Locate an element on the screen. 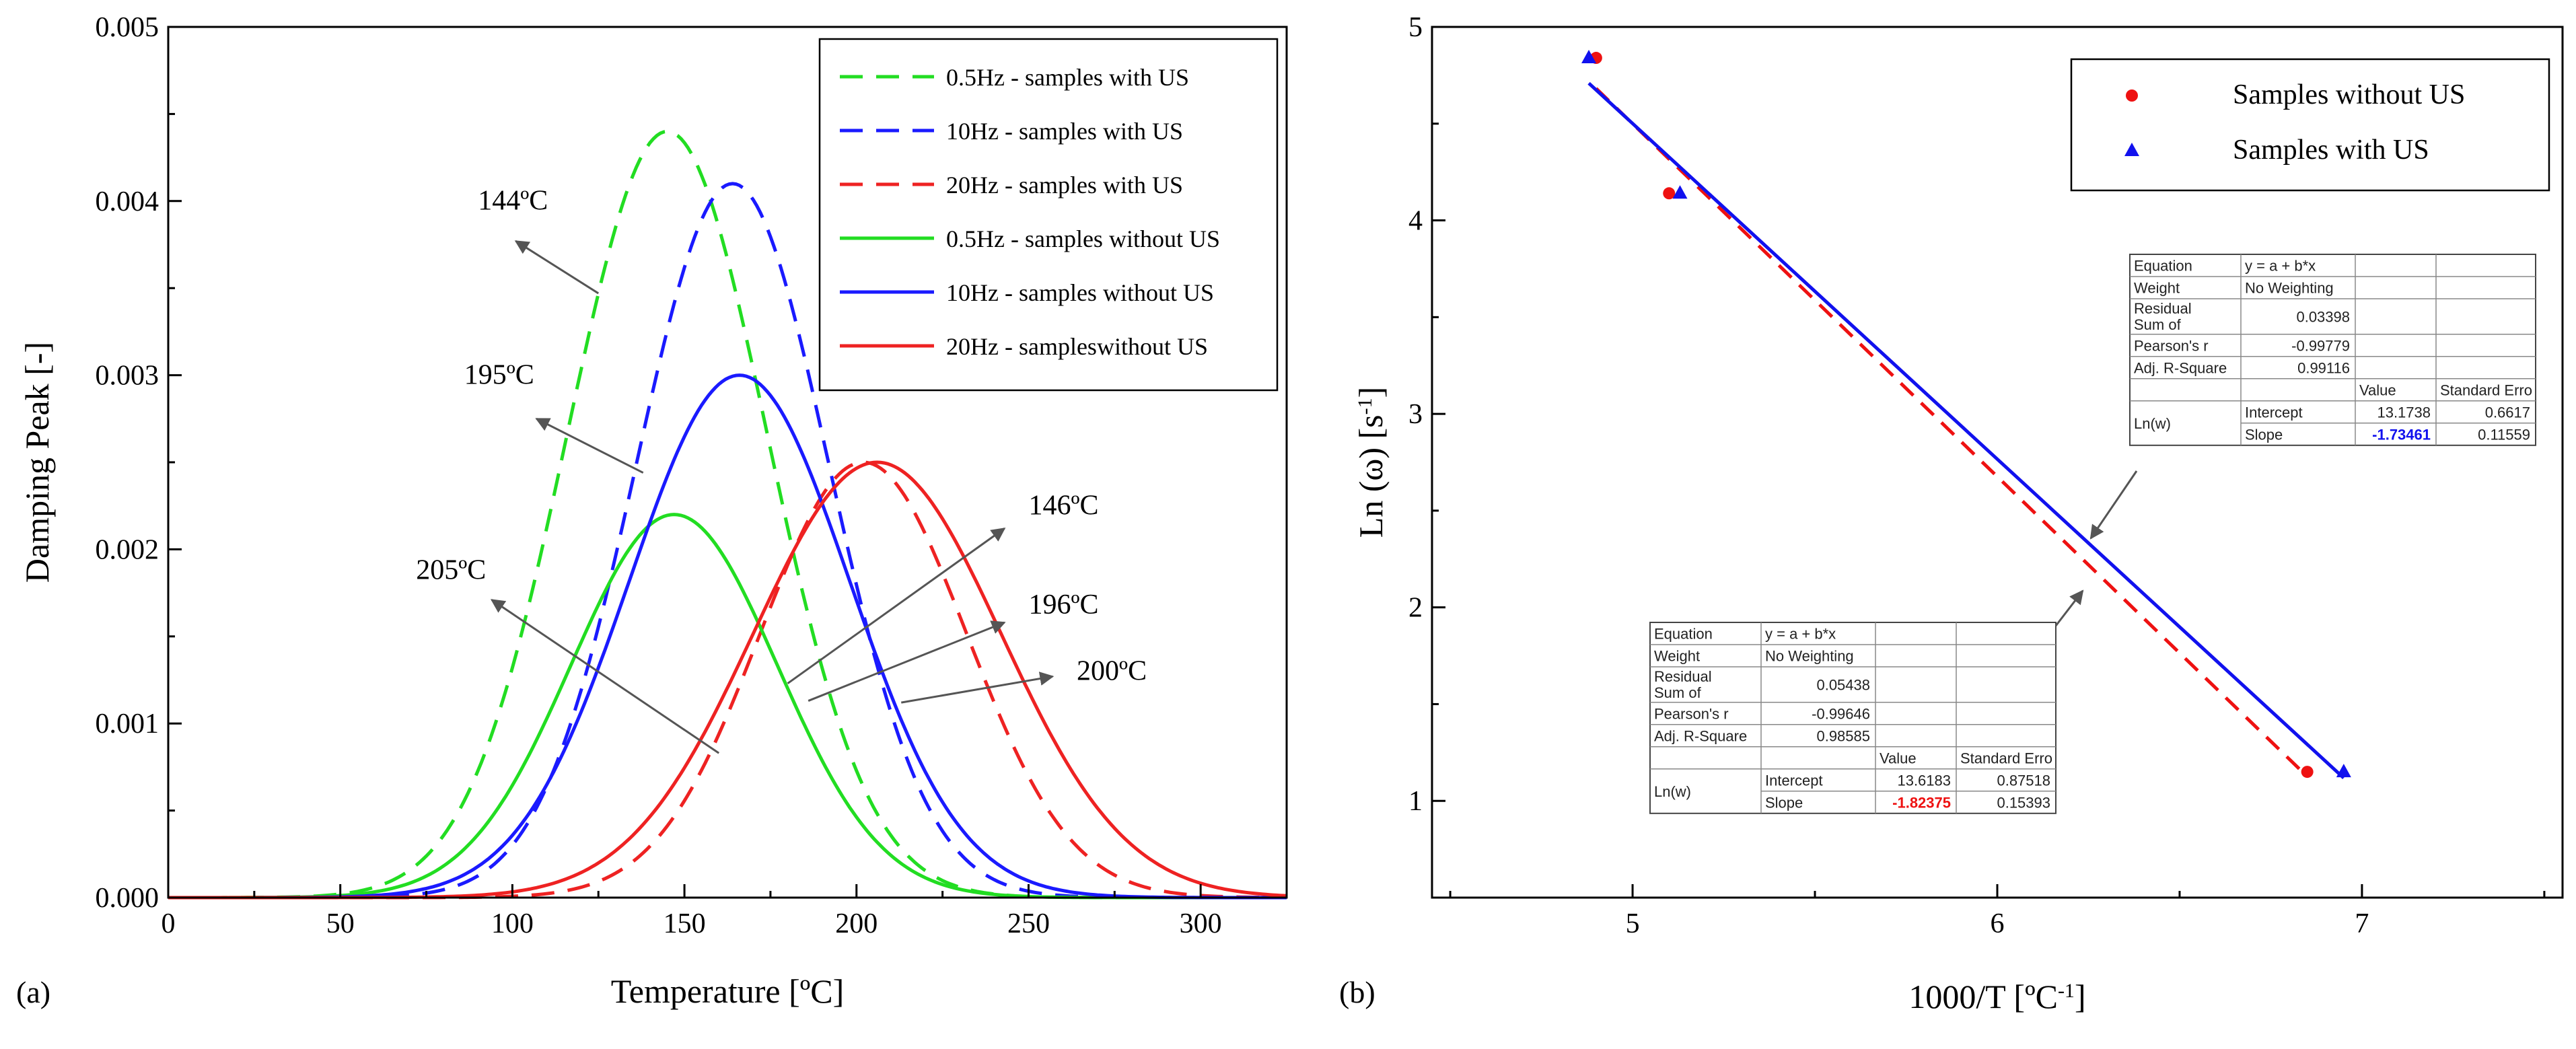  y-tick-label: 1 is located at coordinates (1415, 801).